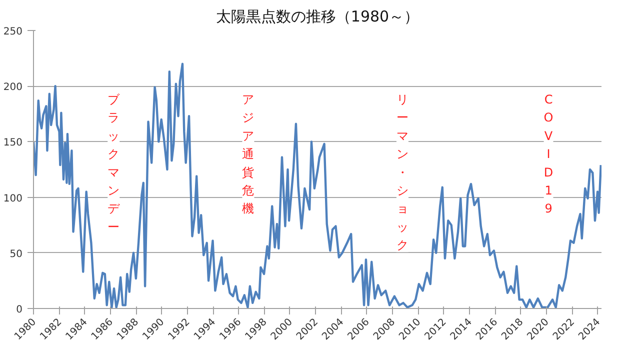 This screenshot has height=348, width=619. What do you see at coordinates (402, 172) in the screenshot?
I see `text: リーマン・ショック` at bounding box center [402, 172].